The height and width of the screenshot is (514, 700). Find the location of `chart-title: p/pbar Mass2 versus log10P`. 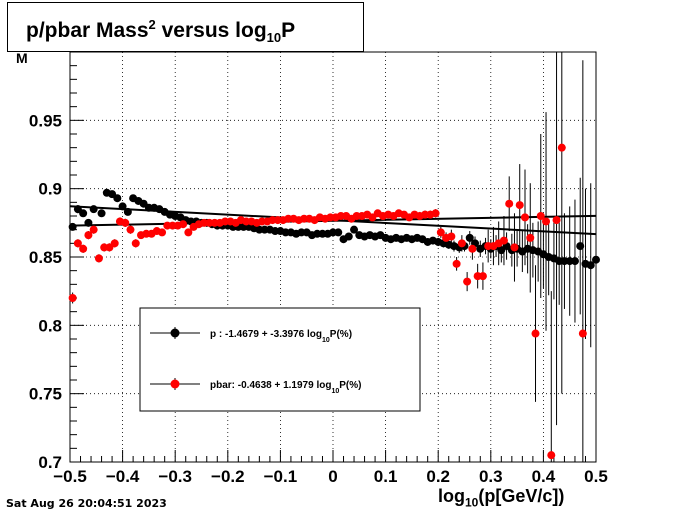

chart-title: p/pbar Mass2 versus log10P is located at coordinates (161, 31).